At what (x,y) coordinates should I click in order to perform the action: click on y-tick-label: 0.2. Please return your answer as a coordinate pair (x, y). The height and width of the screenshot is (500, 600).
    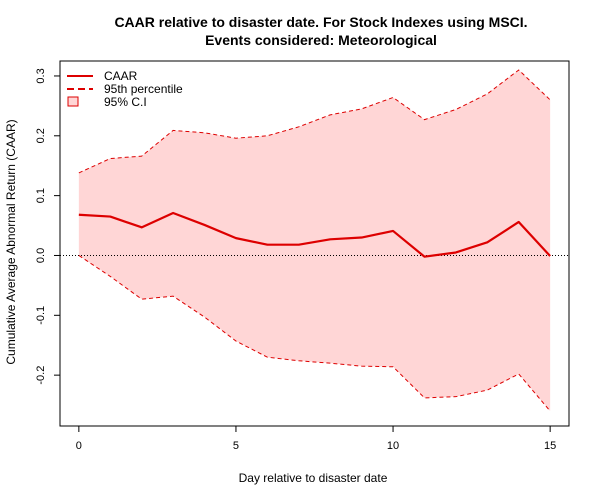
    Looking at the image, I should click on (41, 135).